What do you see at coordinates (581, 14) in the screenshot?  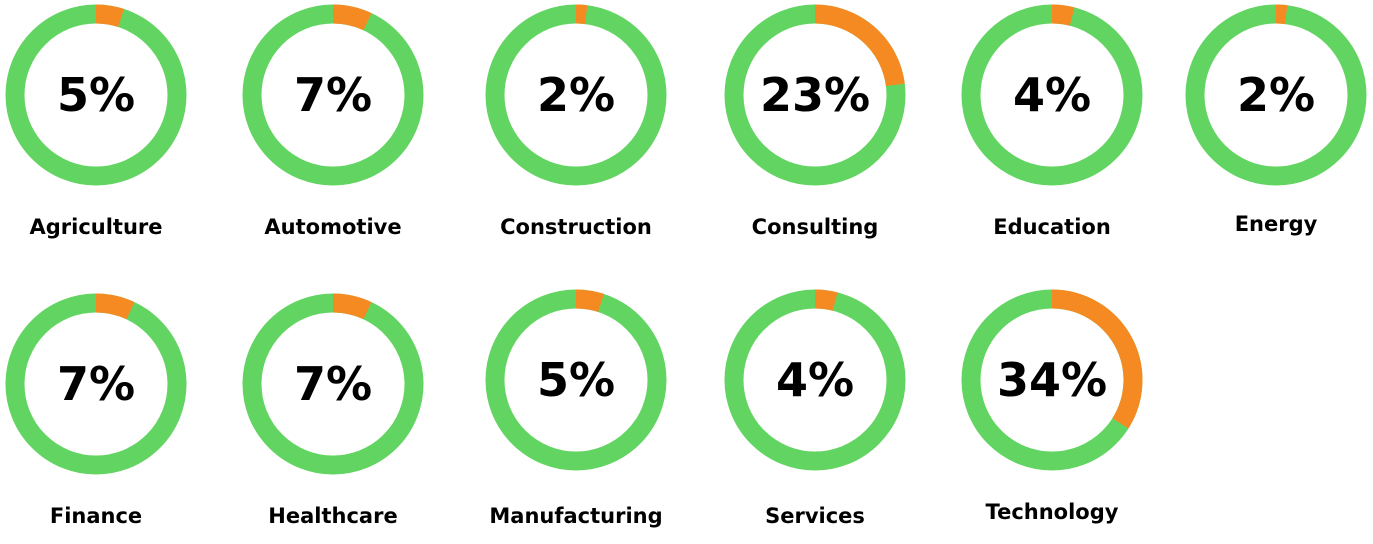 I see `donut-segment-construction` at bounding box center [581, 14].